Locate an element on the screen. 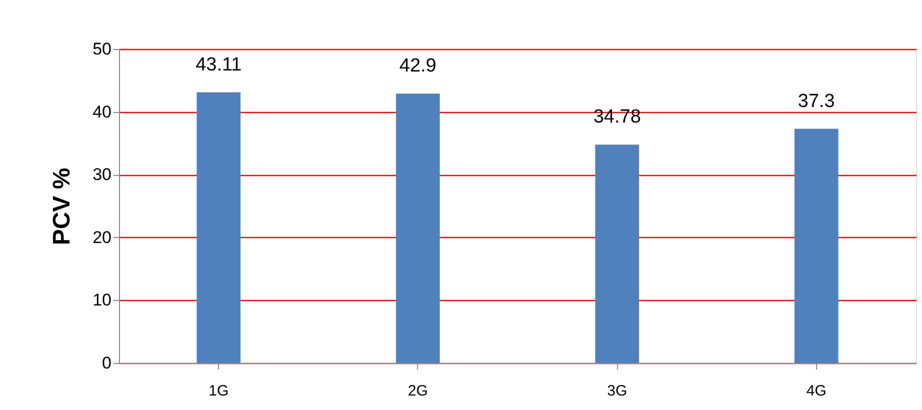  y-tick-label: 40 is located at coordinates (102, 112).